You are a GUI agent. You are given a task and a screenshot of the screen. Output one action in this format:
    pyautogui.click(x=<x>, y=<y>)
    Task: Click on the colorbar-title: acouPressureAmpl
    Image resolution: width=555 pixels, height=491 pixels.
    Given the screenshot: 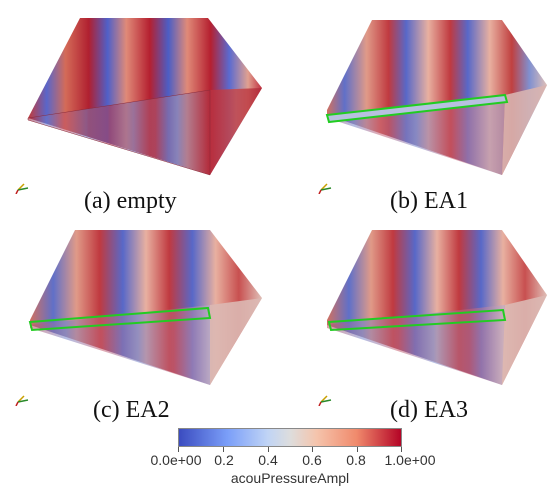 What is the action you would take?
    pyautogui.click(x=290, y=478)
    